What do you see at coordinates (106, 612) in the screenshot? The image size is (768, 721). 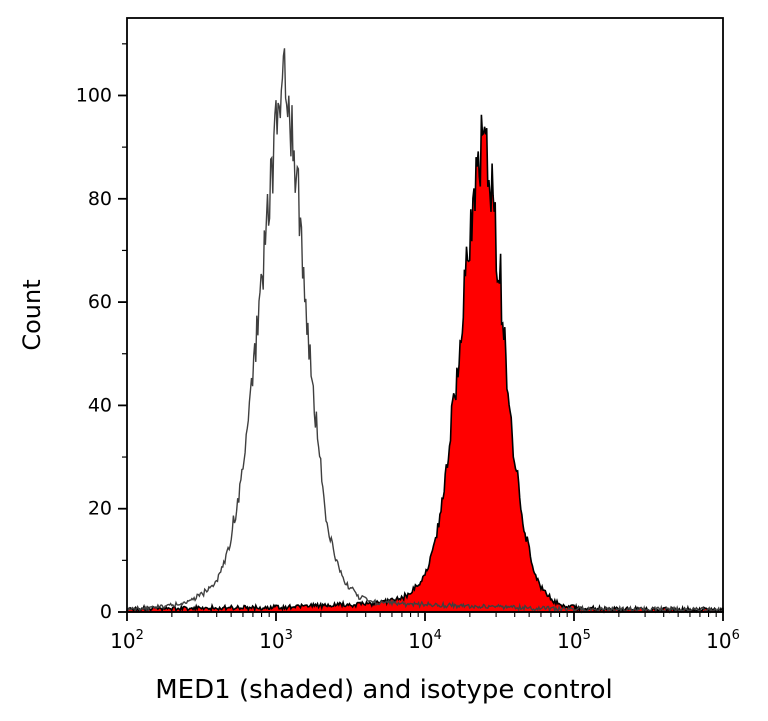 I see `y-tick-label: 0` at bounding box center [106, 612].